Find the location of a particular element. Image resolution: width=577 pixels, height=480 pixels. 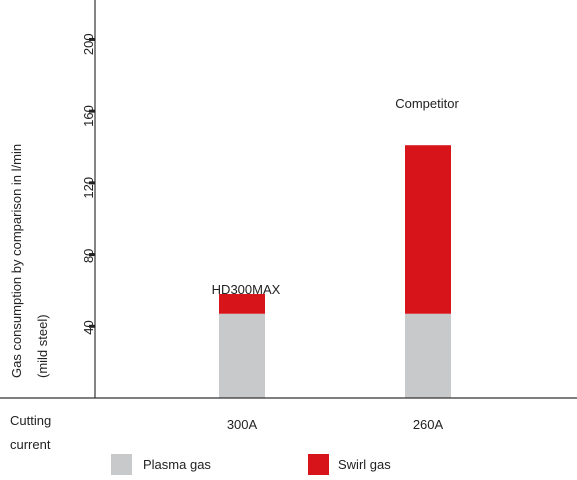

y-tick-label-120: 120 is located at coordinates (88, 188).